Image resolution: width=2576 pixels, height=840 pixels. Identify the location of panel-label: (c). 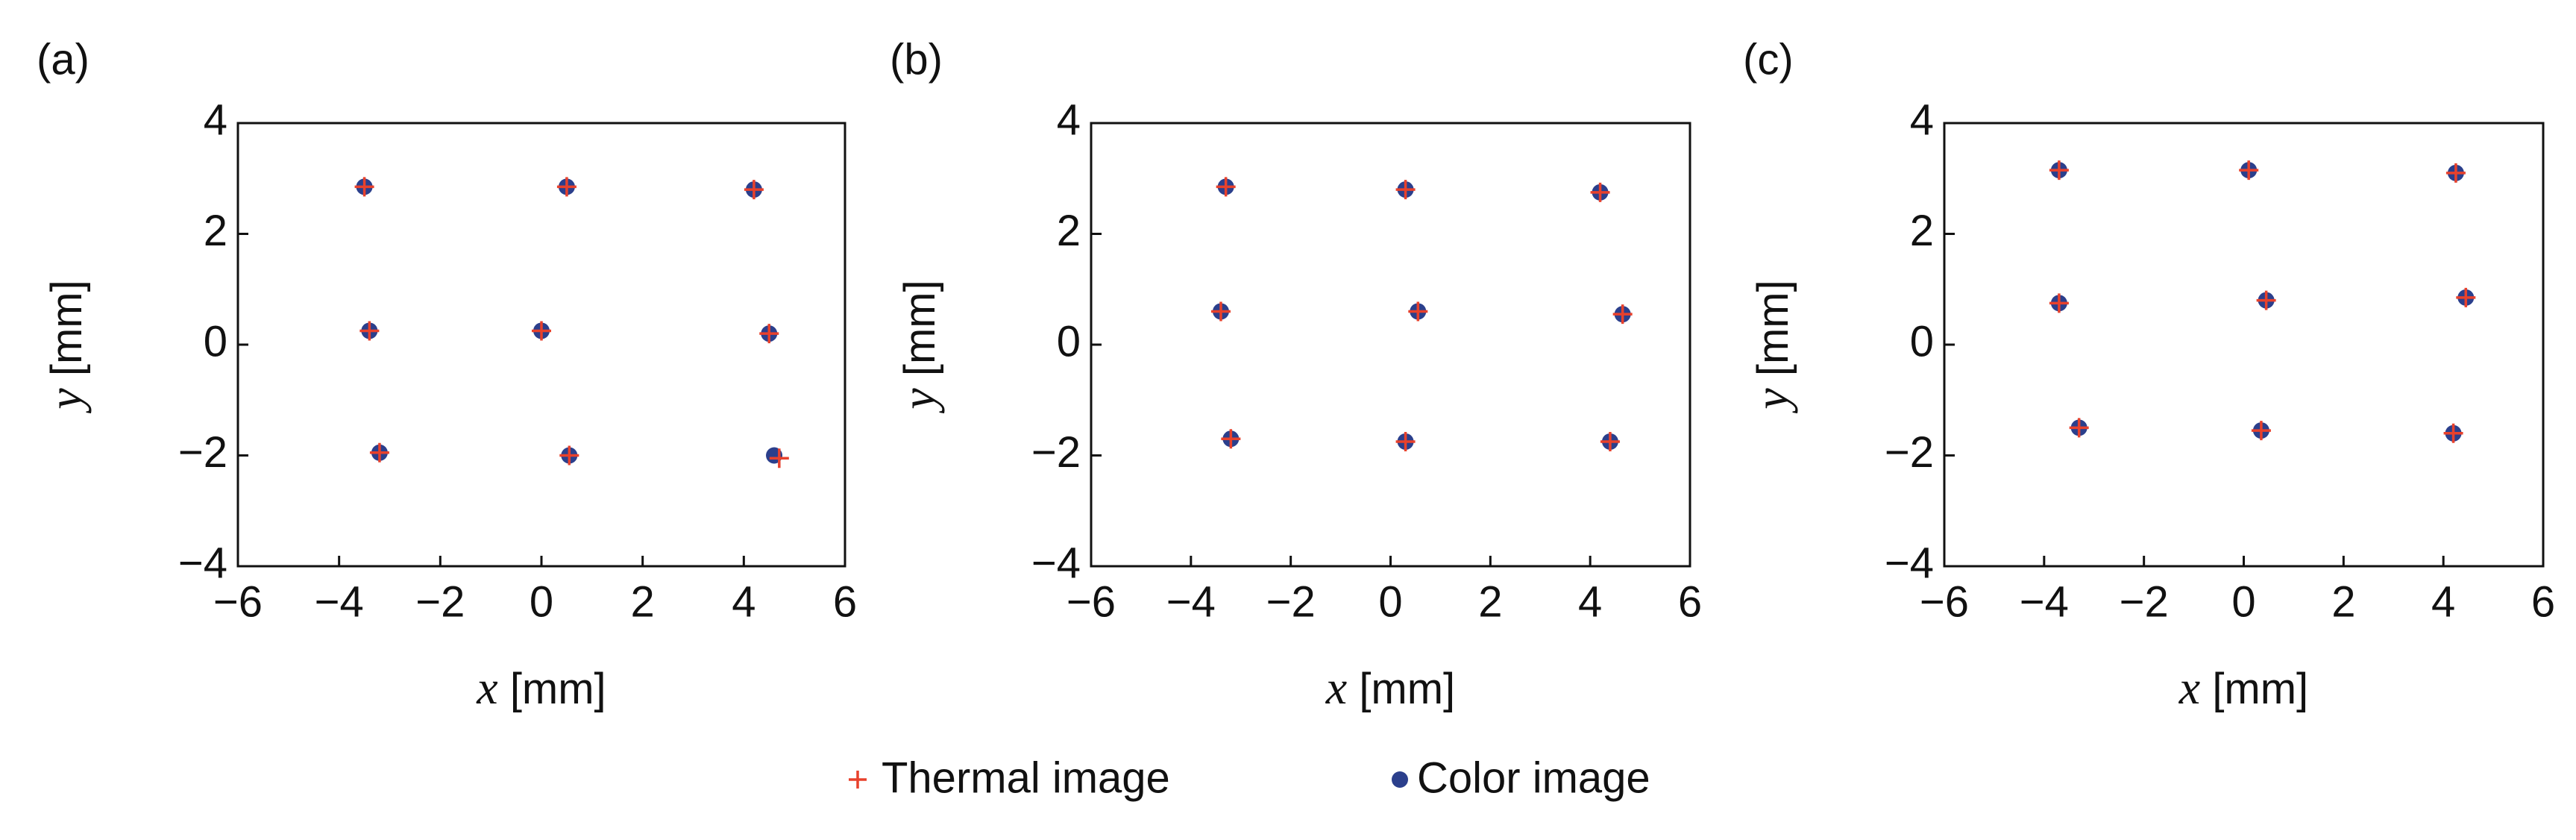
(1769, 59).